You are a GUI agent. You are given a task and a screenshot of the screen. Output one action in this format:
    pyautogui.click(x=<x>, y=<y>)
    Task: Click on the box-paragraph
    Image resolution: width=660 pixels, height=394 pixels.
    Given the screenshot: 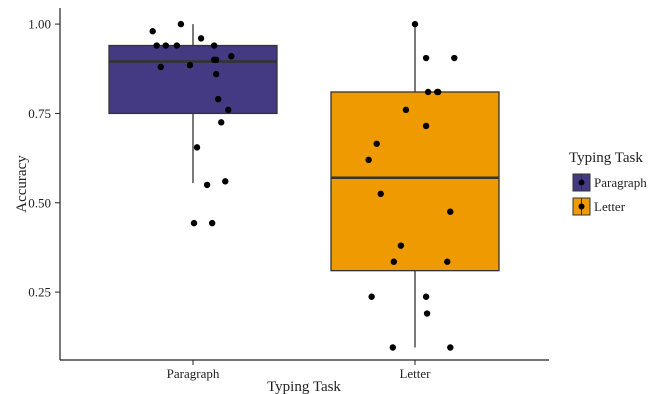 What is the action you would take?
    pyautogui.click(x=193, y=79)
    